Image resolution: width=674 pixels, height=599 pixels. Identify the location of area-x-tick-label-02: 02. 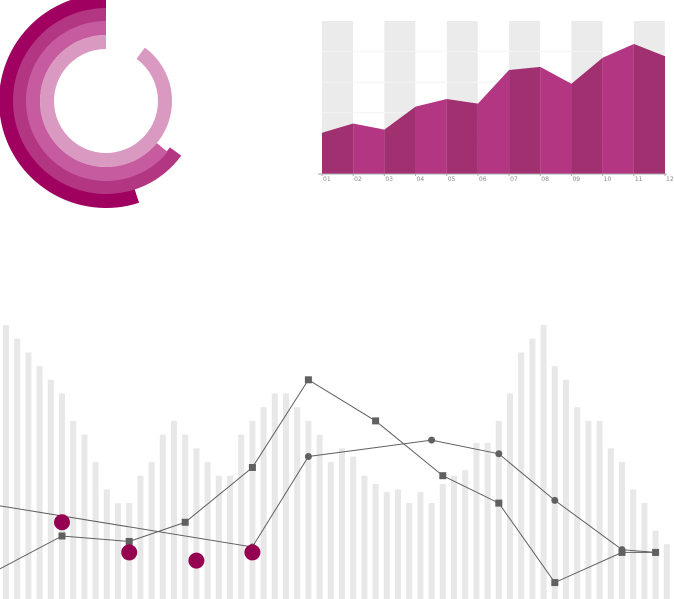
(358, 179).